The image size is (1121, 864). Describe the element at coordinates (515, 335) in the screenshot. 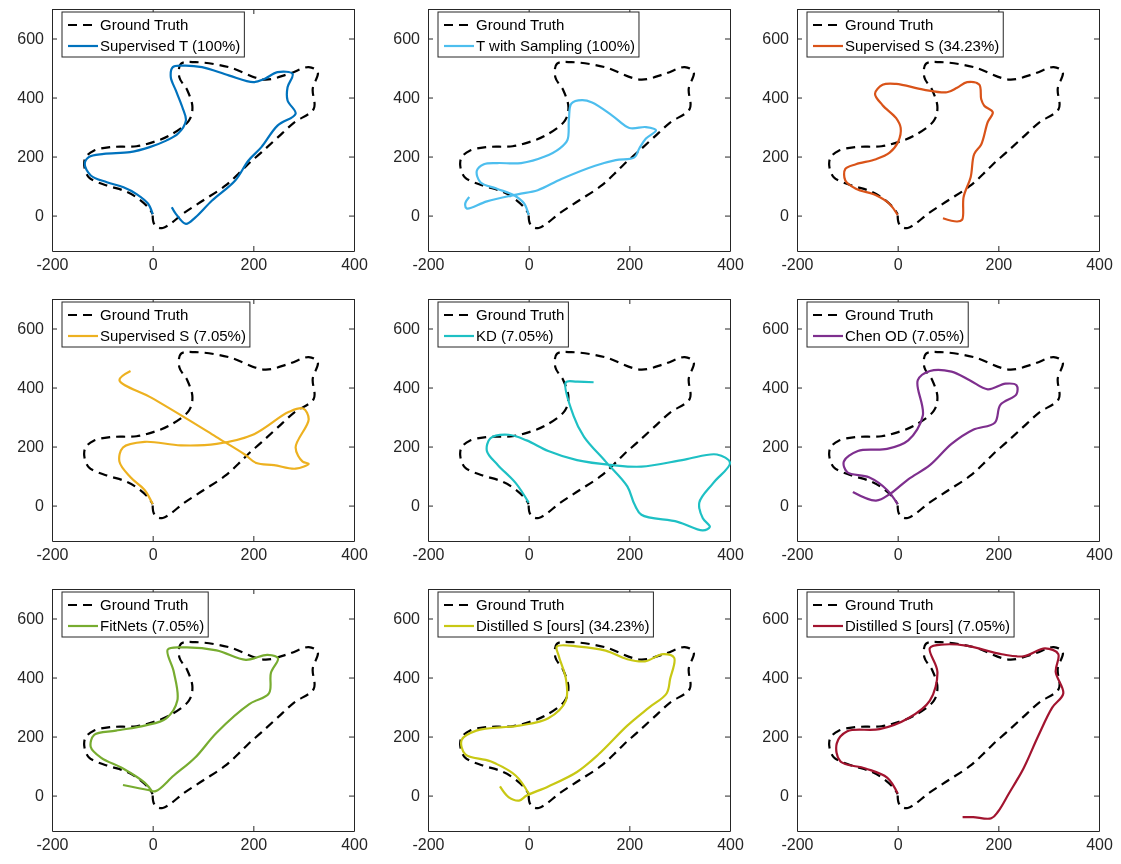

I see `legend-label: KD (7.05%)` at that location.